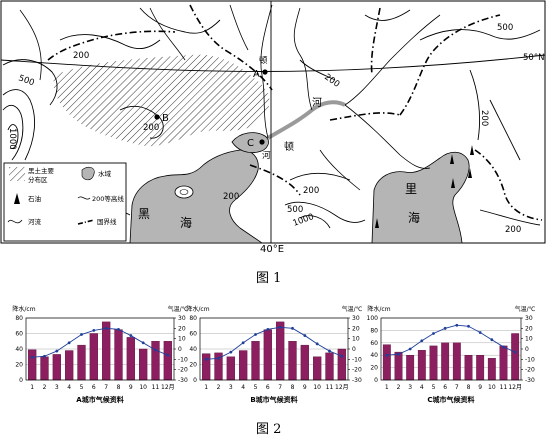 The width and height of the screenshot is (547, 440). Describe the element at coordinates (193, 349) in the screenshot. I see `y-tick-label: 40` at that location.